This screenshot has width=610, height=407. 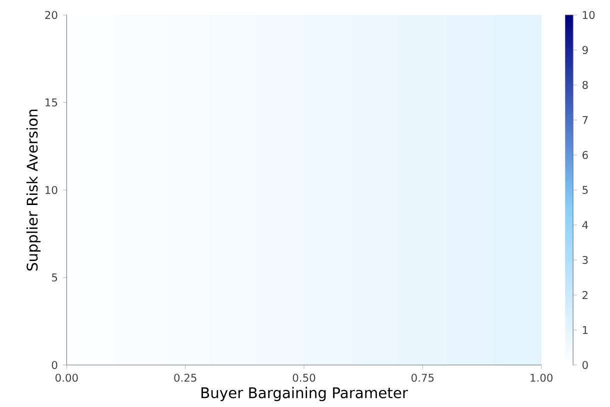 What do you see at coordinates (55, 278) in the screenshot?
I see `y-tick-label: 5` at bounding box center [55, 278].